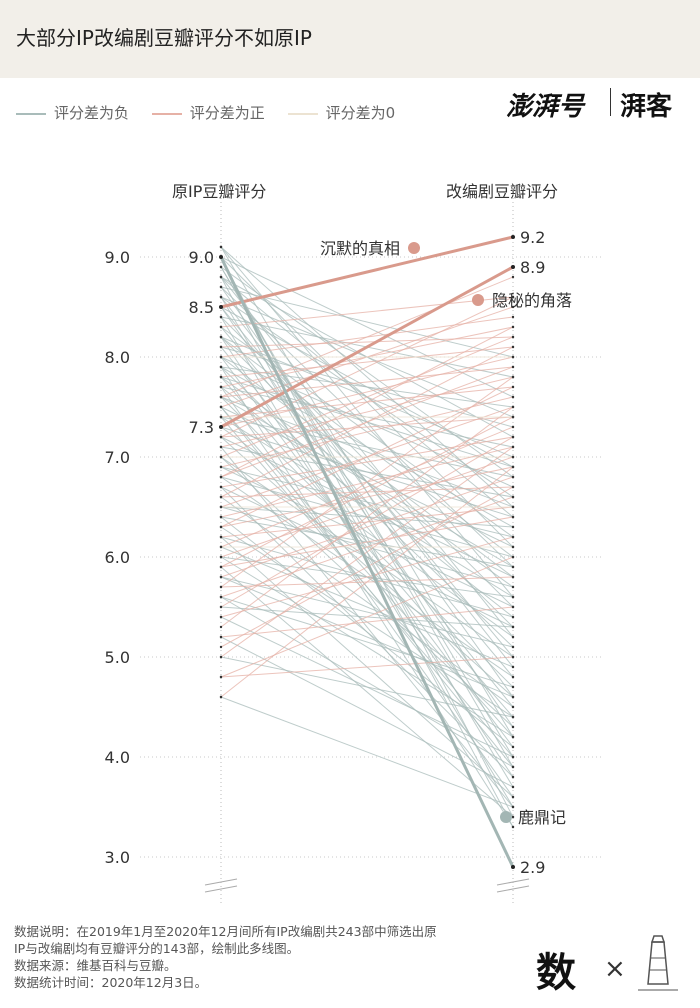 Image resolution: width=700 pixels, height=1008 pixels. I want to click on highlight-left-point, so click(221, 257).